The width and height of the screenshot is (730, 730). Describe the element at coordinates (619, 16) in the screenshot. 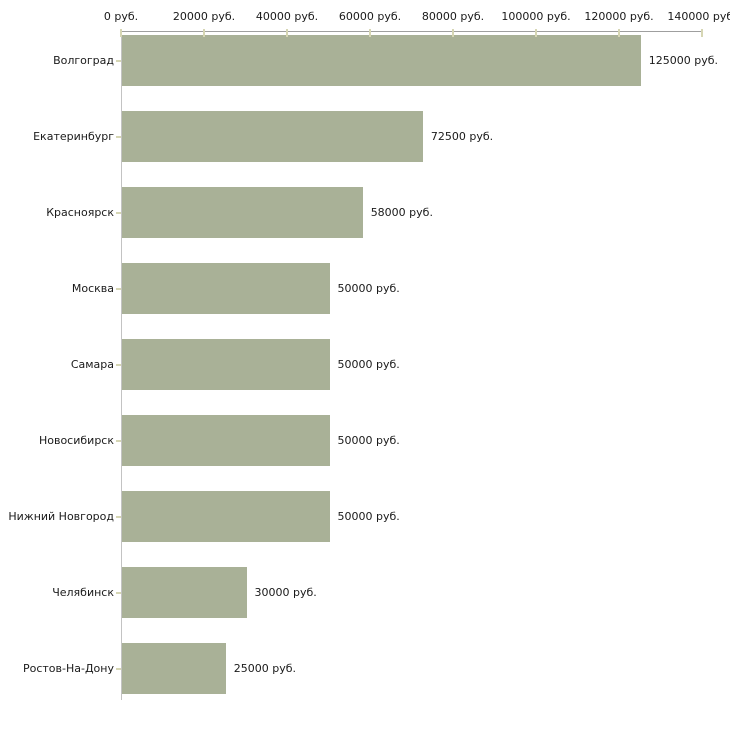

I see `x-axis-tick-label: 120000 руб.` at that location.